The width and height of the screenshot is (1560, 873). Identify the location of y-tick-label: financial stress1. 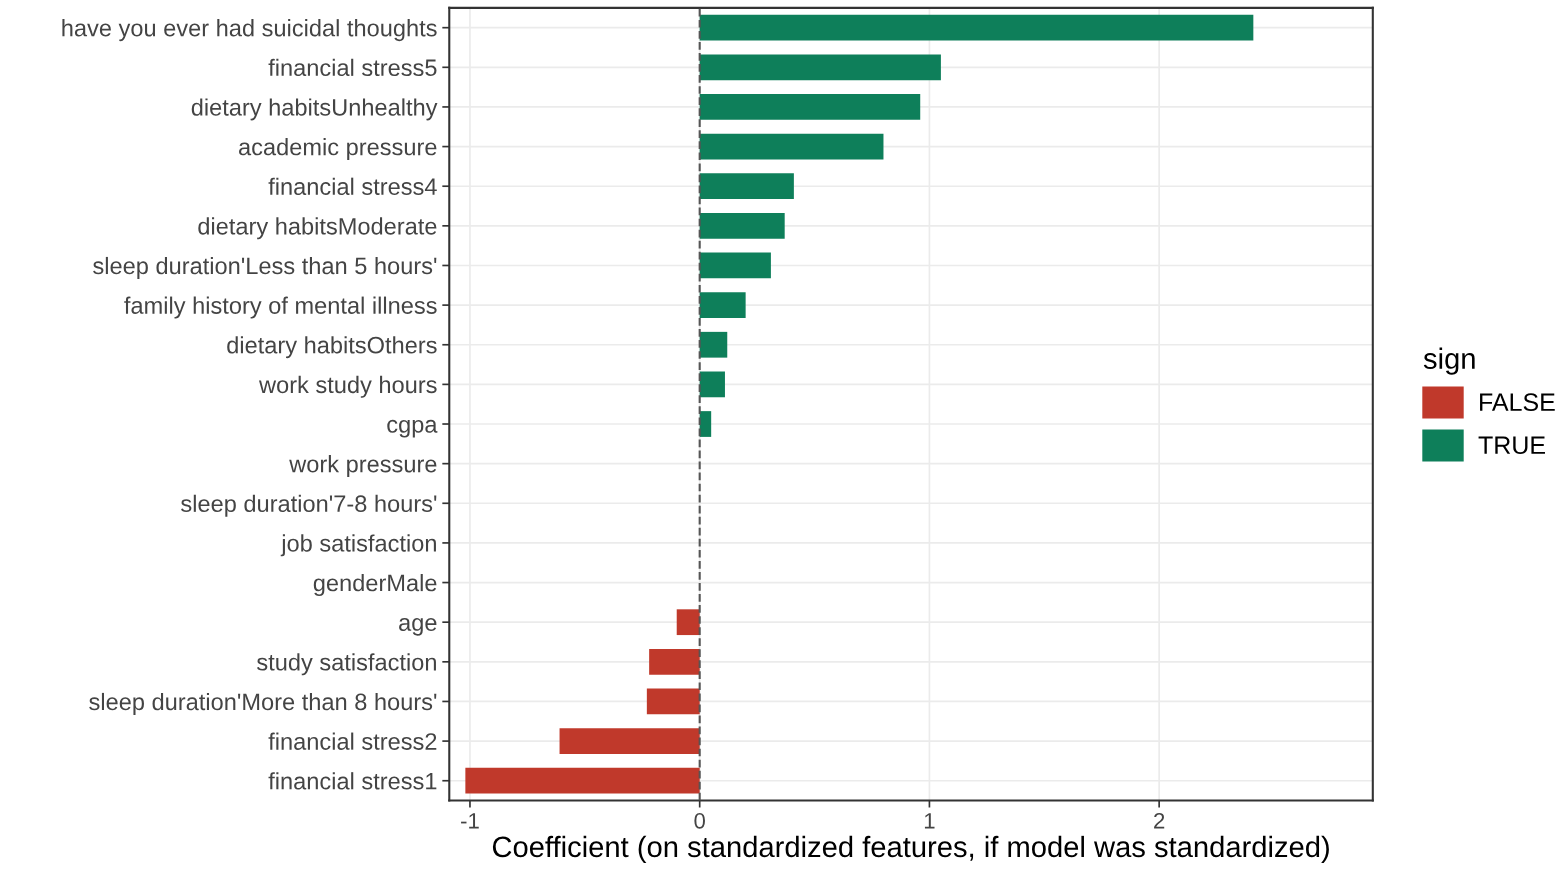
(352, 781).